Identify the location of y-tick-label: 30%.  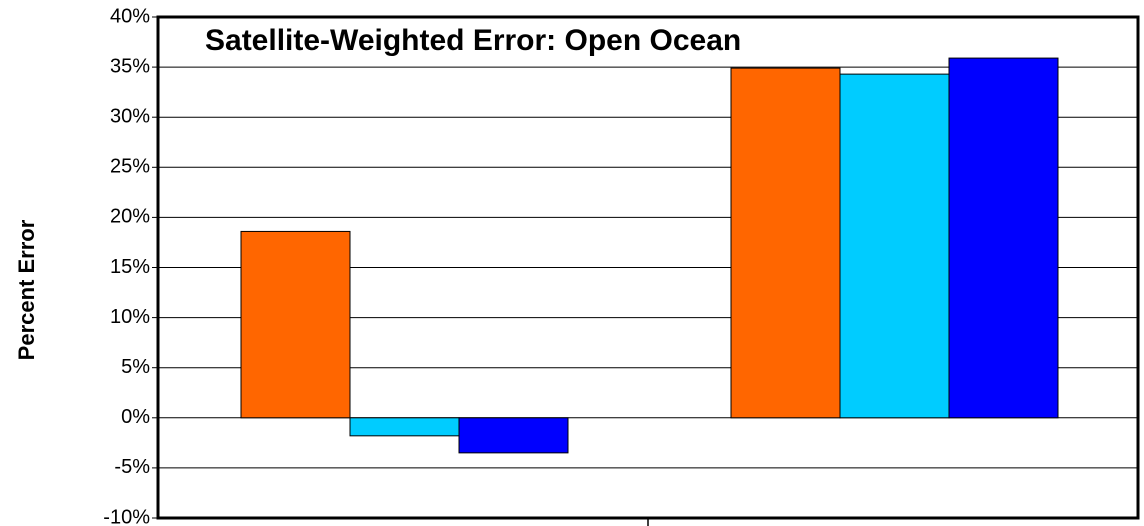
(130, 116).